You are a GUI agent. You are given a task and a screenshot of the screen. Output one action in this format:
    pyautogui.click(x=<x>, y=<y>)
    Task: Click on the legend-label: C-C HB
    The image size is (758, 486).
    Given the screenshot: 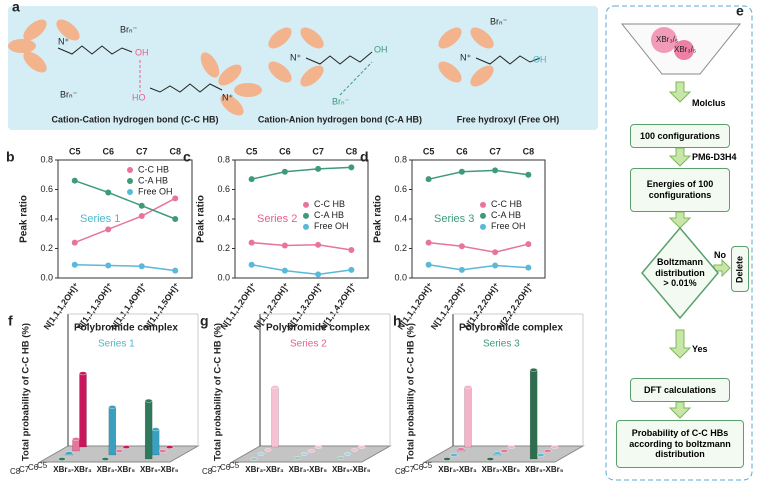 What is the action you would take?
    pyautogui.click(x=506, y=204)
    